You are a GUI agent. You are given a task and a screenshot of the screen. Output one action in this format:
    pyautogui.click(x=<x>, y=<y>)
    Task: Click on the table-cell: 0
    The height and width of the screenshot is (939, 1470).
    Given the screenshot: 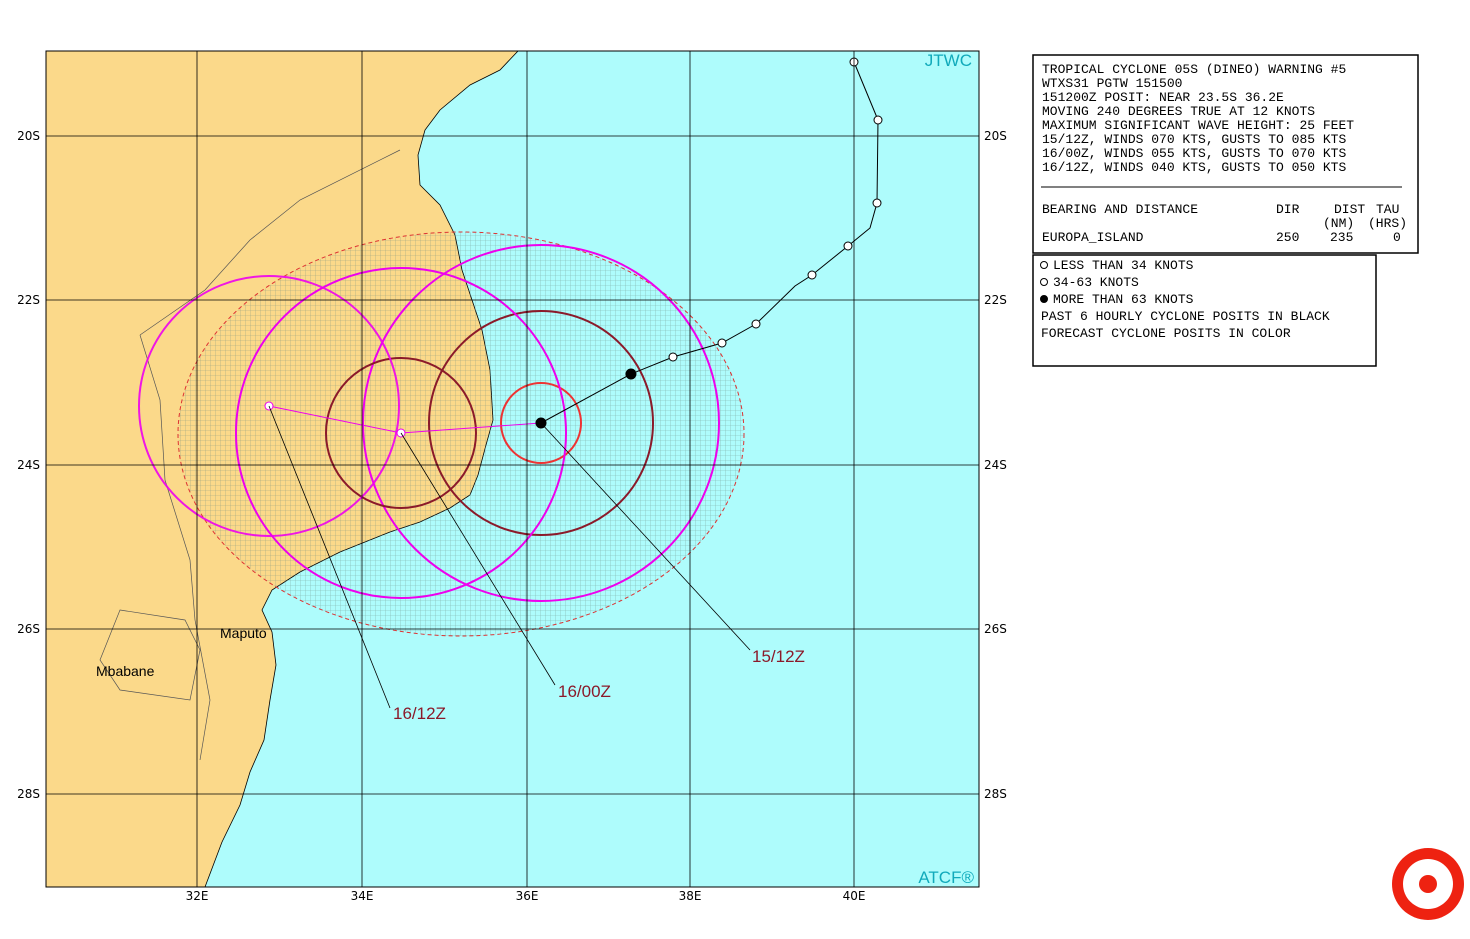 What is the action you would take?
    pyautogui.click(x=1397, y=237)
    